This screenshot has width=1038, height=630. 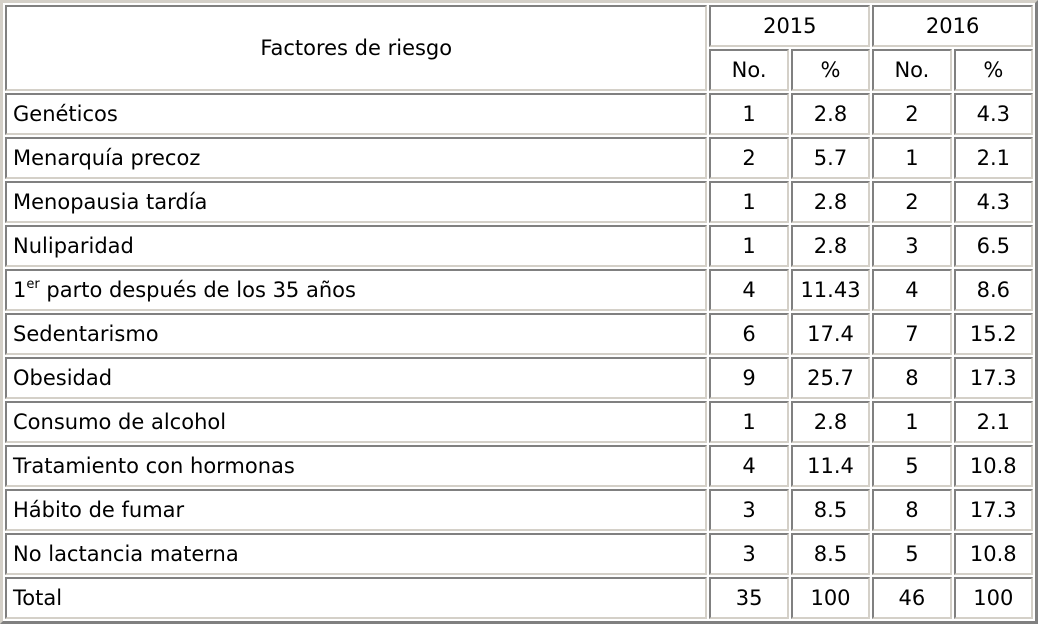 I want to click on table-row: Tratamiento con hormonas 4 11.4 5 10.8, so click(x=519, y=466).